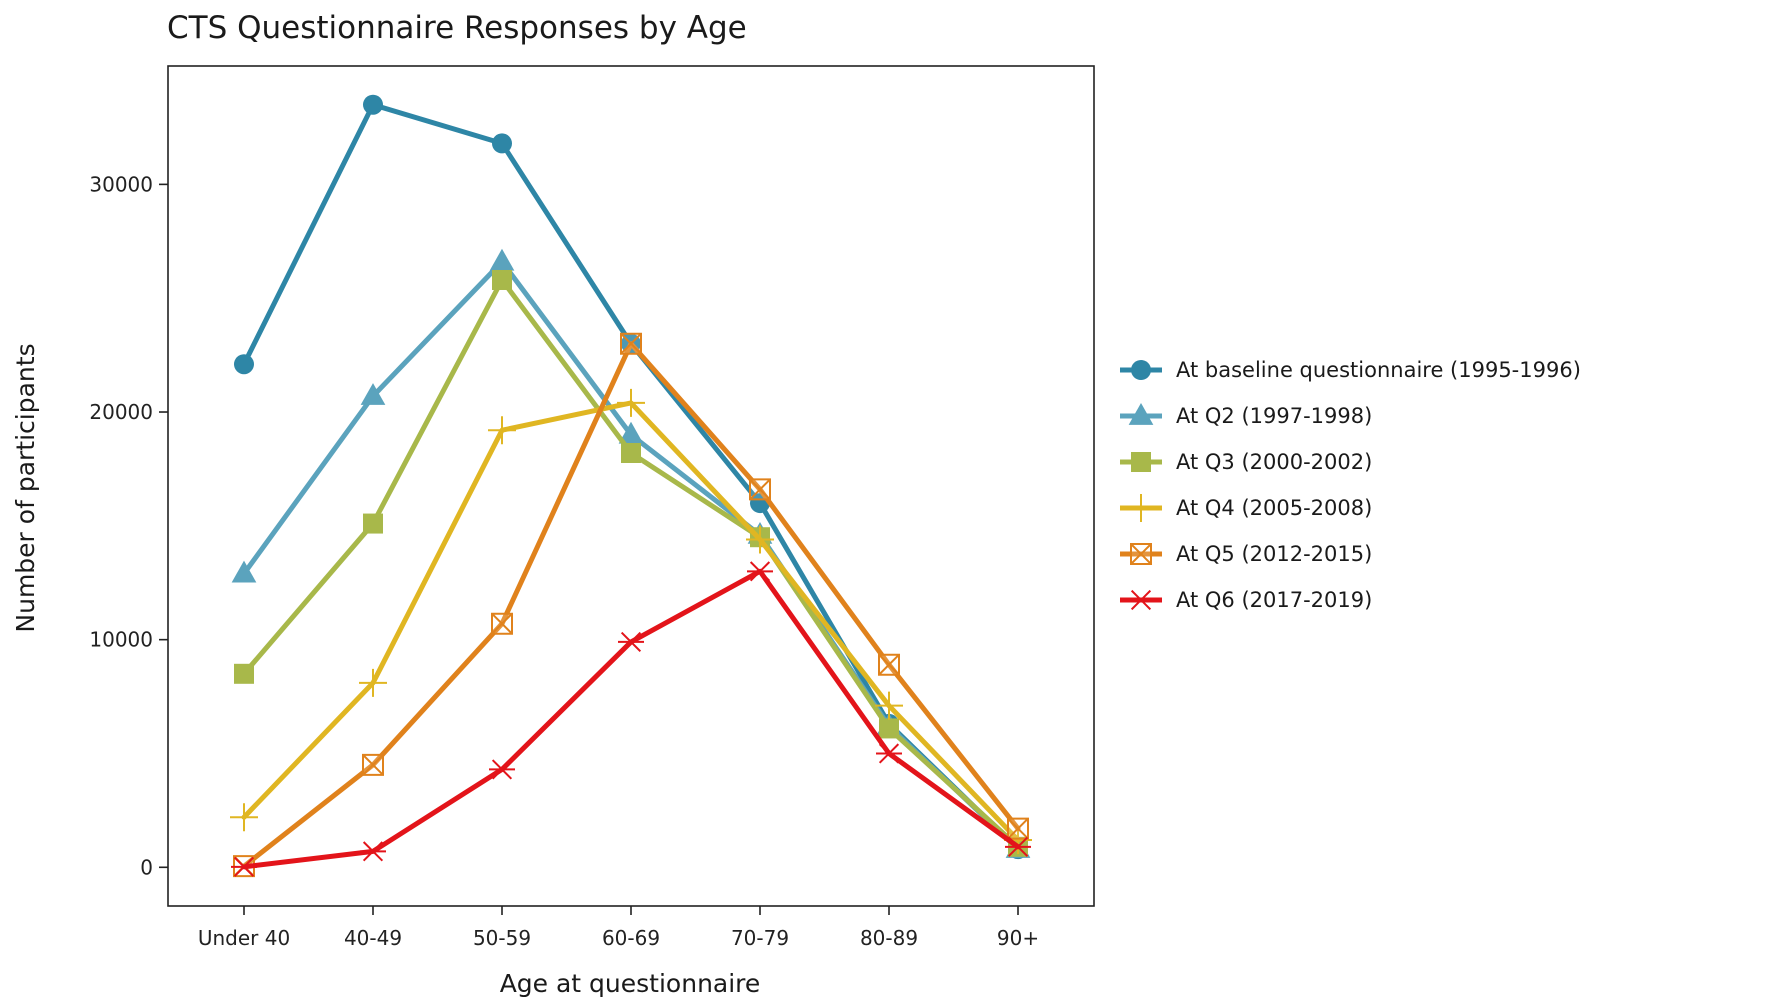  What do you see at coordinates (1274, 462) in the screenshot?
I see `legend-label: At Q3 (2000-2002)` at bounding box center [1274, 462].